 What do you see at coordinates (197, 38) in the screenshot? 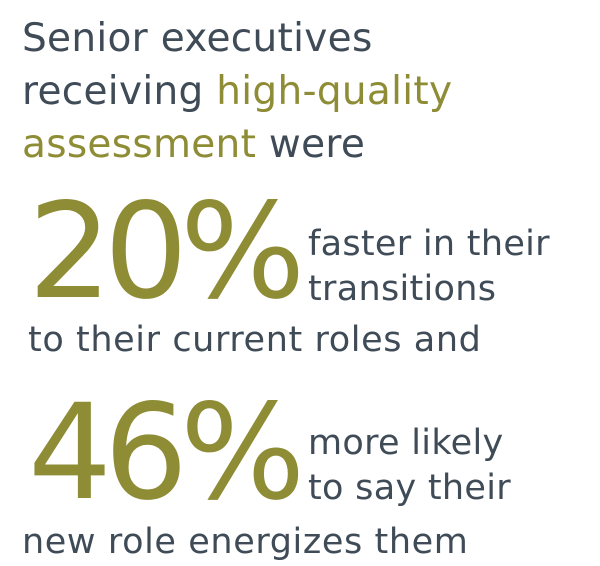
I see `headline-line-1: Senior executives` at bounding box center [197, 38].